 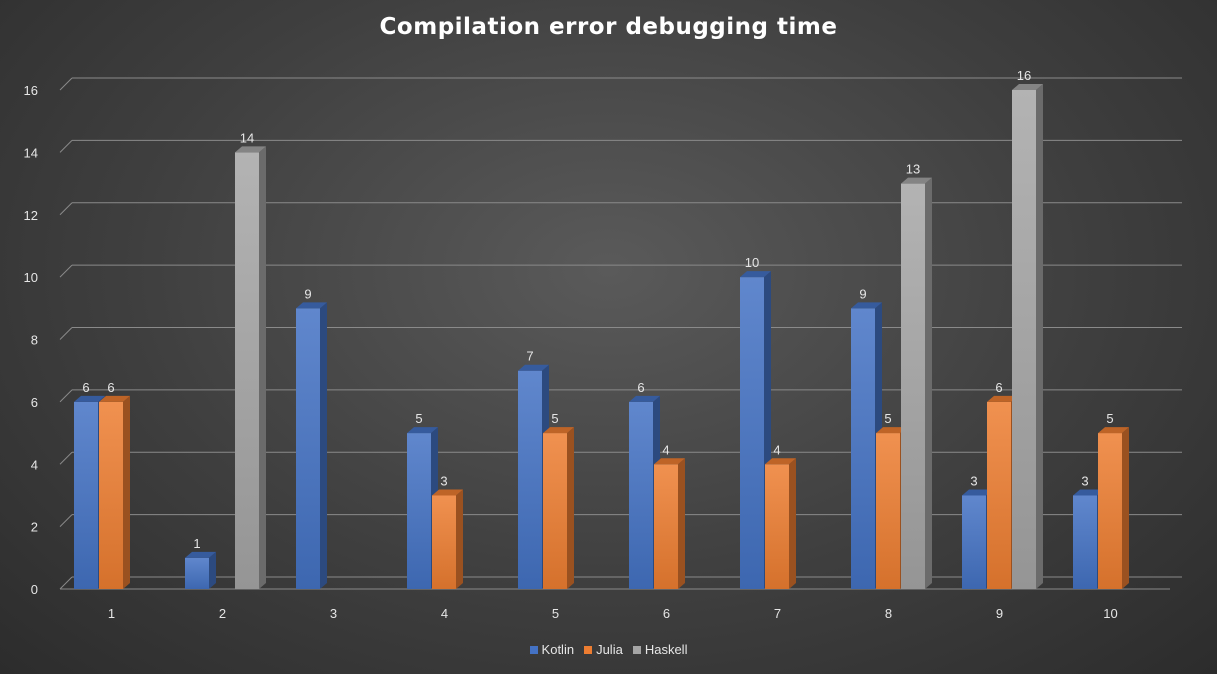 I want to click on data-label: 16, so click(x=1024, y=75).